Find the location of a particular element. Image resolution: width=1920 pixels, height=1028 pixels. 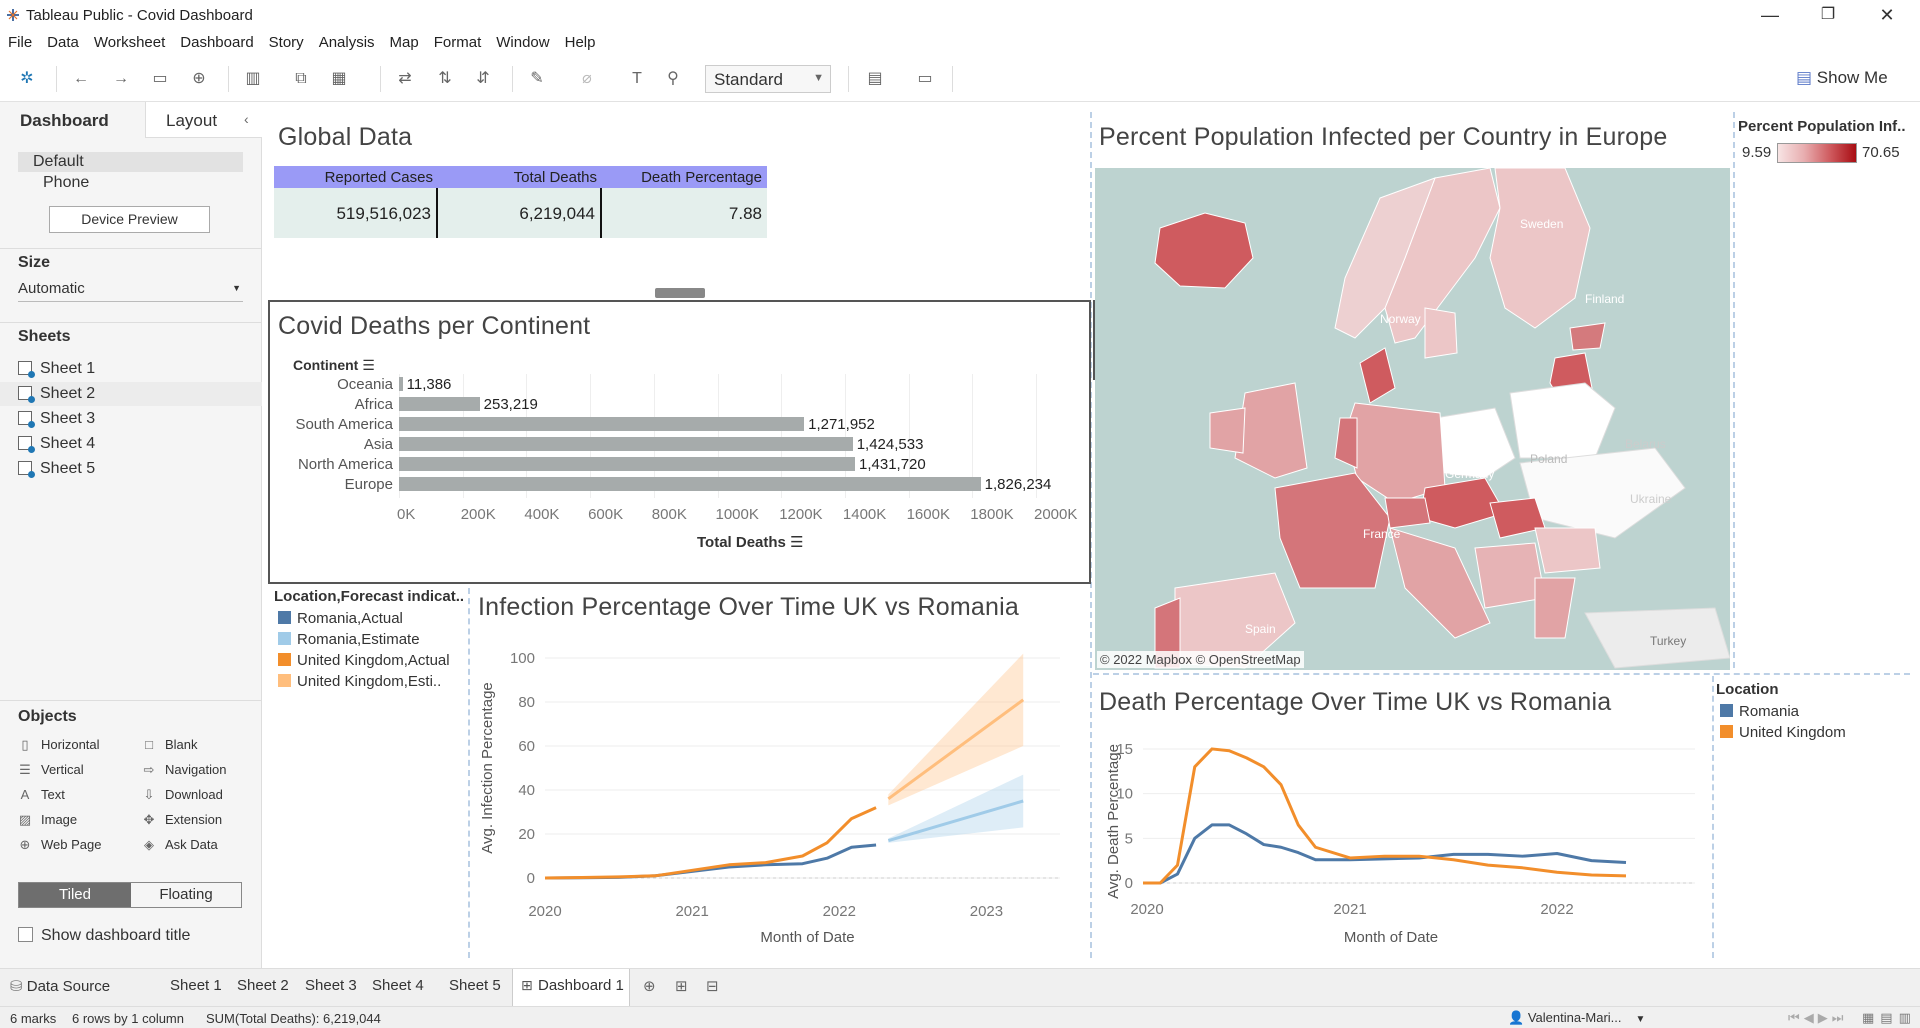

menu-analysis: Analysis is located at coordinates (346, 42).